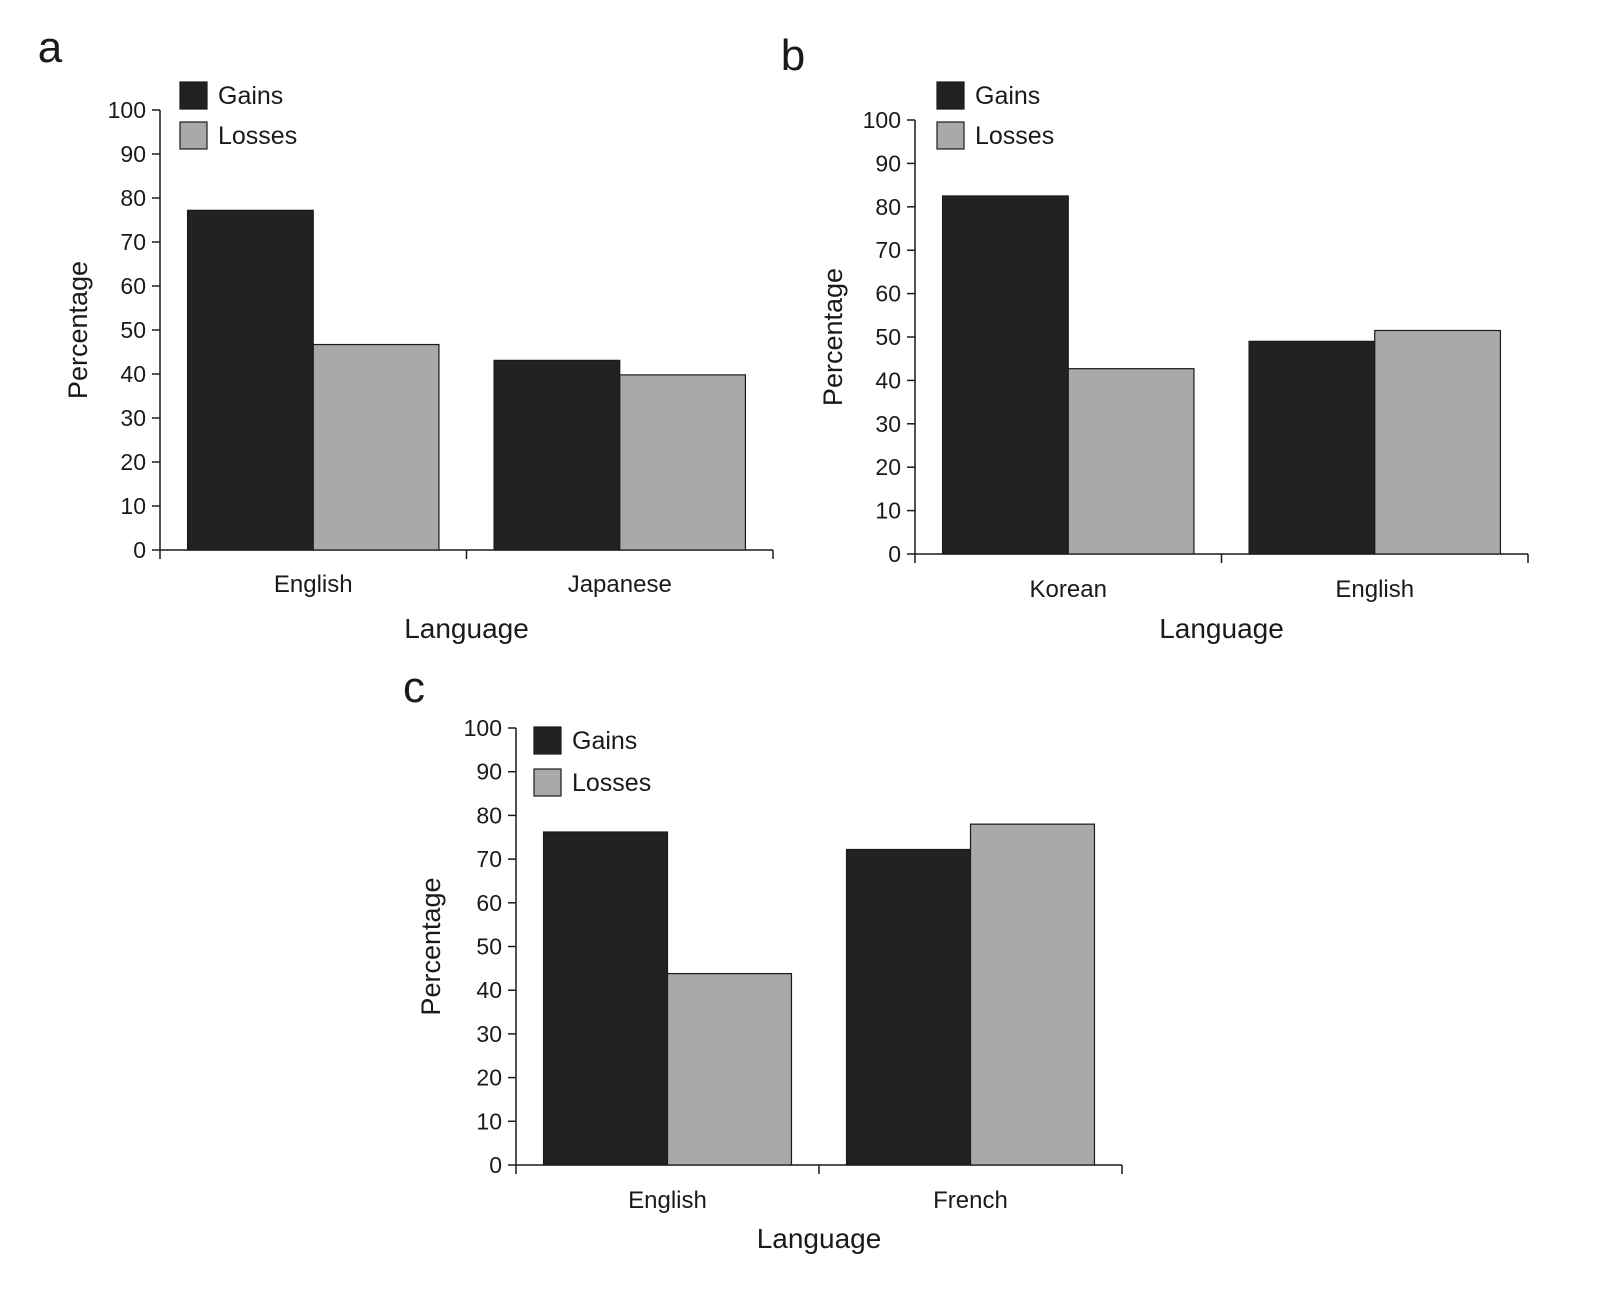 This screenshot has height=1315, width=1600. Describe the element at coordinates (1032, 994) in the screenshot. I see `bar-losses-french` at that location.